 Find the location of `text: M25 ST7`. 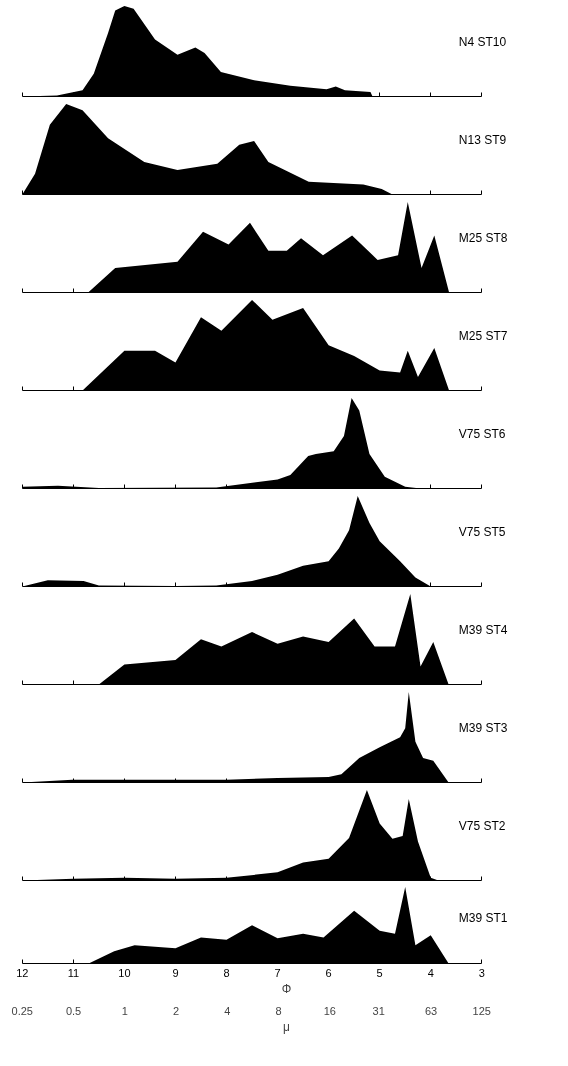

text: M25 ST7 is located at coordinates (483, 336).